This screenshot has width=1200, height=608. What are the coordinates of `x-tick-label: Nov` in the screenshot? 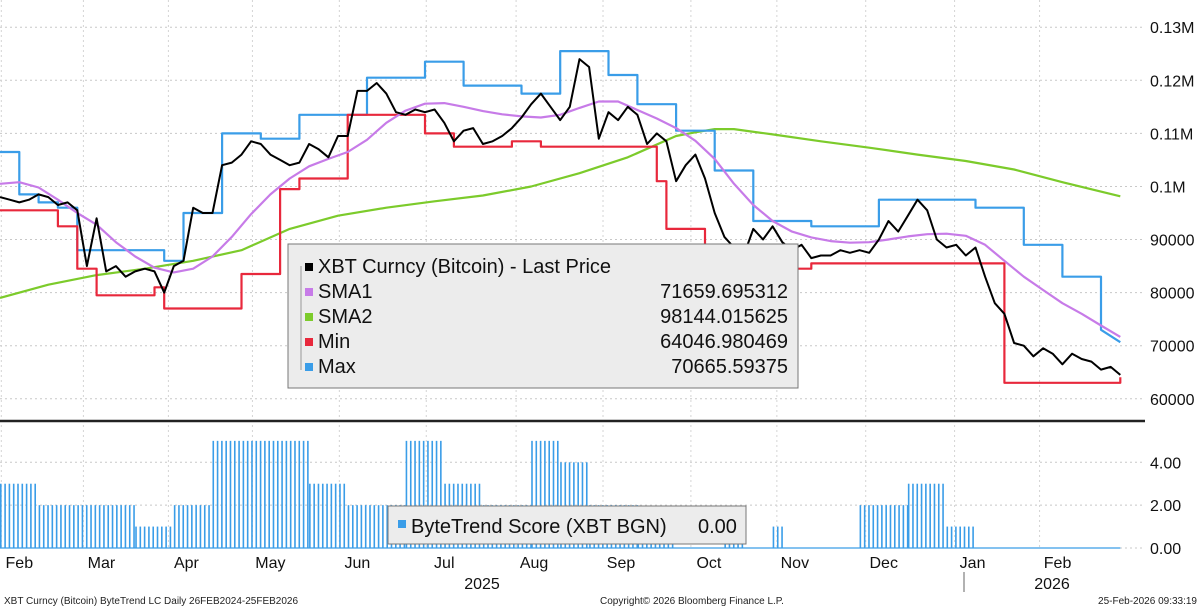 It's located at (795, 563).